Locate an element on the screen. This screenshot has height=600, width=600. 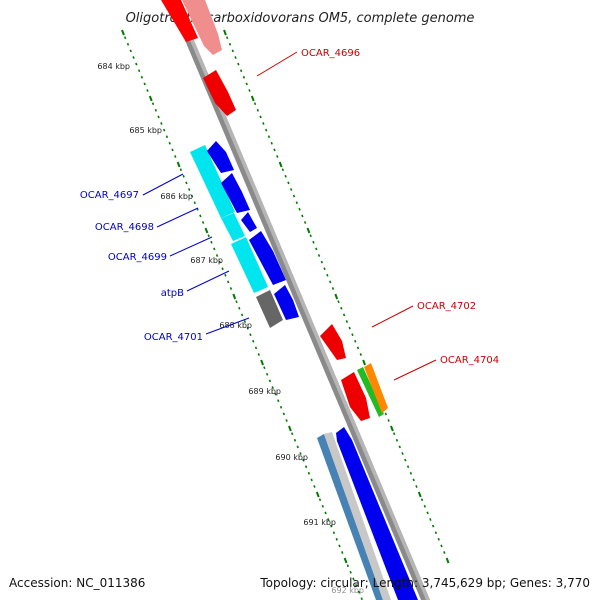
gene-label-ocar-4697: OCAR_4697 is located at coordinates (109, 195).